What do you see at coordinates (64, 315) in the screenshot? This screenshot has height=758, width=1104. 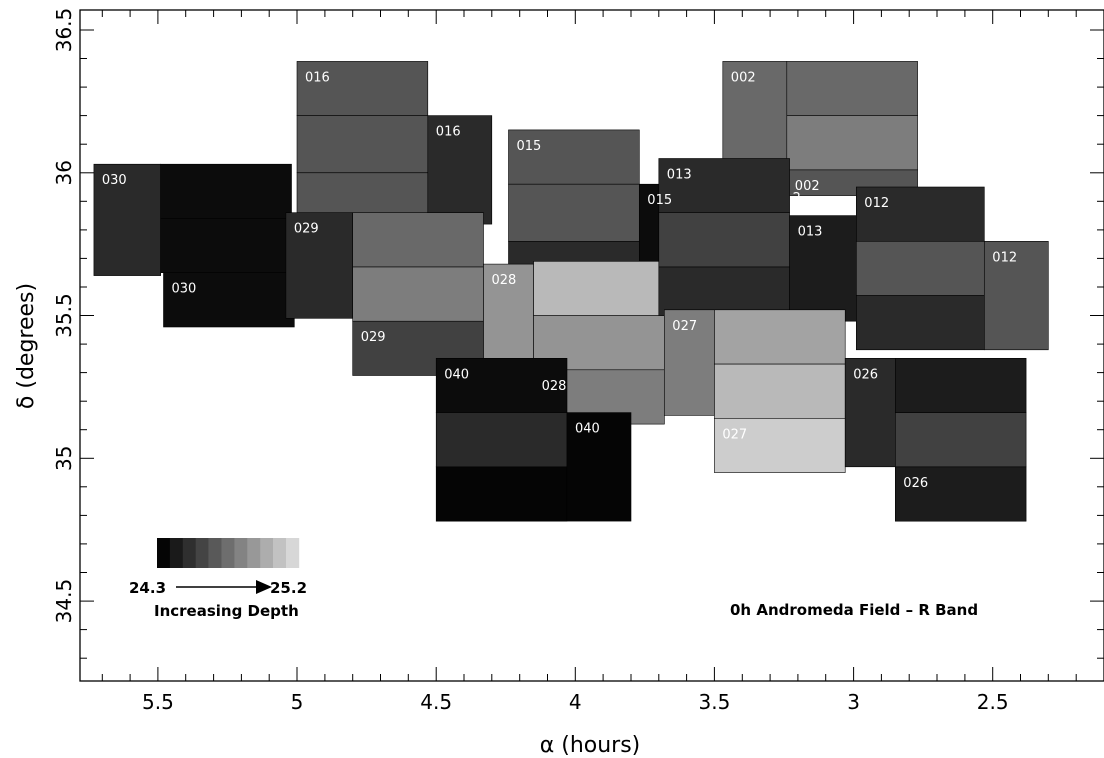 I see `y-tick-label: 35.5` at bounding box center [64, 315].